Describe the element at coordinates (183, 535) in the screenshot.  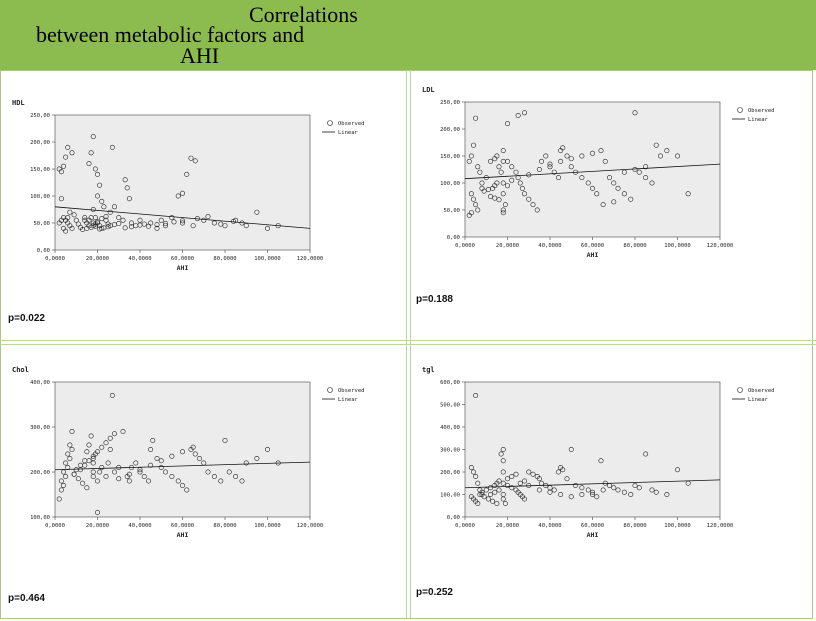
I see `x-axis-title: AHI` at that location.